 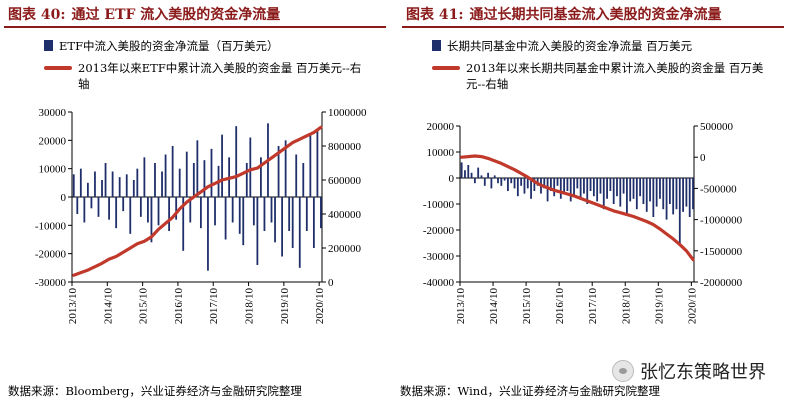 What do you see at coordinates (331, 283) in the screenshot?
I see `y-right-tick-label: 0` at bounding box center [331, 283].